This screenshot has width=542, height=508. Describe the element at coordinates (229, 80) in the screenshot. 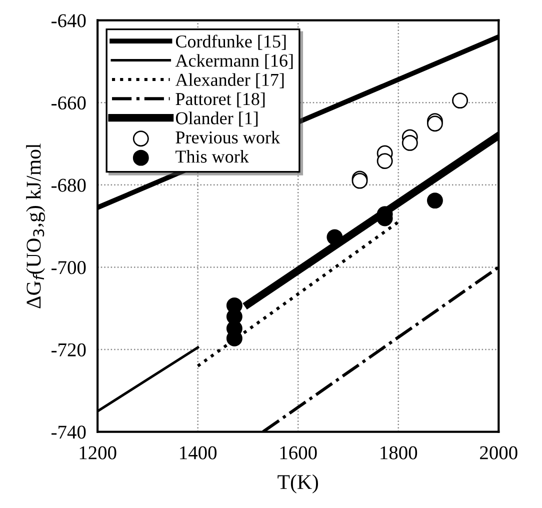

I see `legend-label: Alexander [17]` at that location.